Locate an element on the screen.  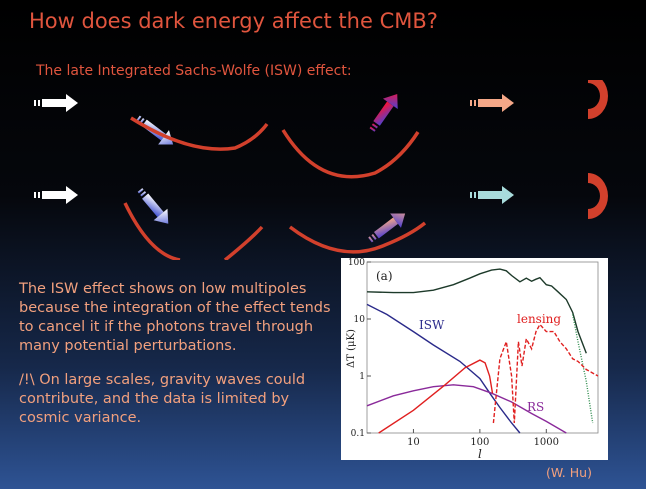
series-isw is located at coordinates (443, 368).